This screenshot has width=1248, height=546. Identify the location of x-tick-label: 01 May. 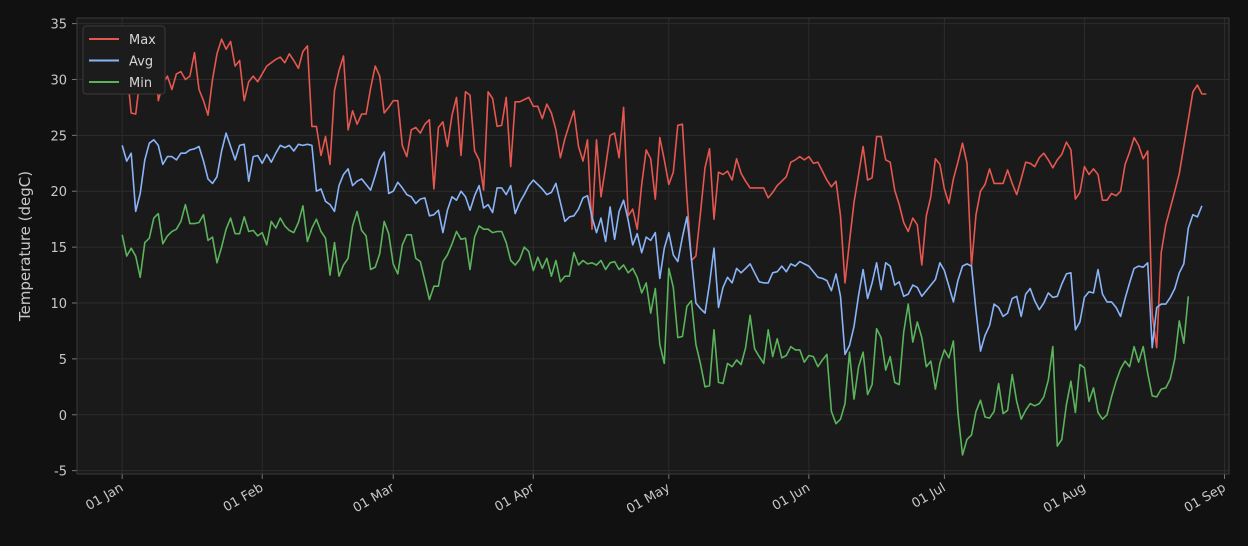
(648, 498).